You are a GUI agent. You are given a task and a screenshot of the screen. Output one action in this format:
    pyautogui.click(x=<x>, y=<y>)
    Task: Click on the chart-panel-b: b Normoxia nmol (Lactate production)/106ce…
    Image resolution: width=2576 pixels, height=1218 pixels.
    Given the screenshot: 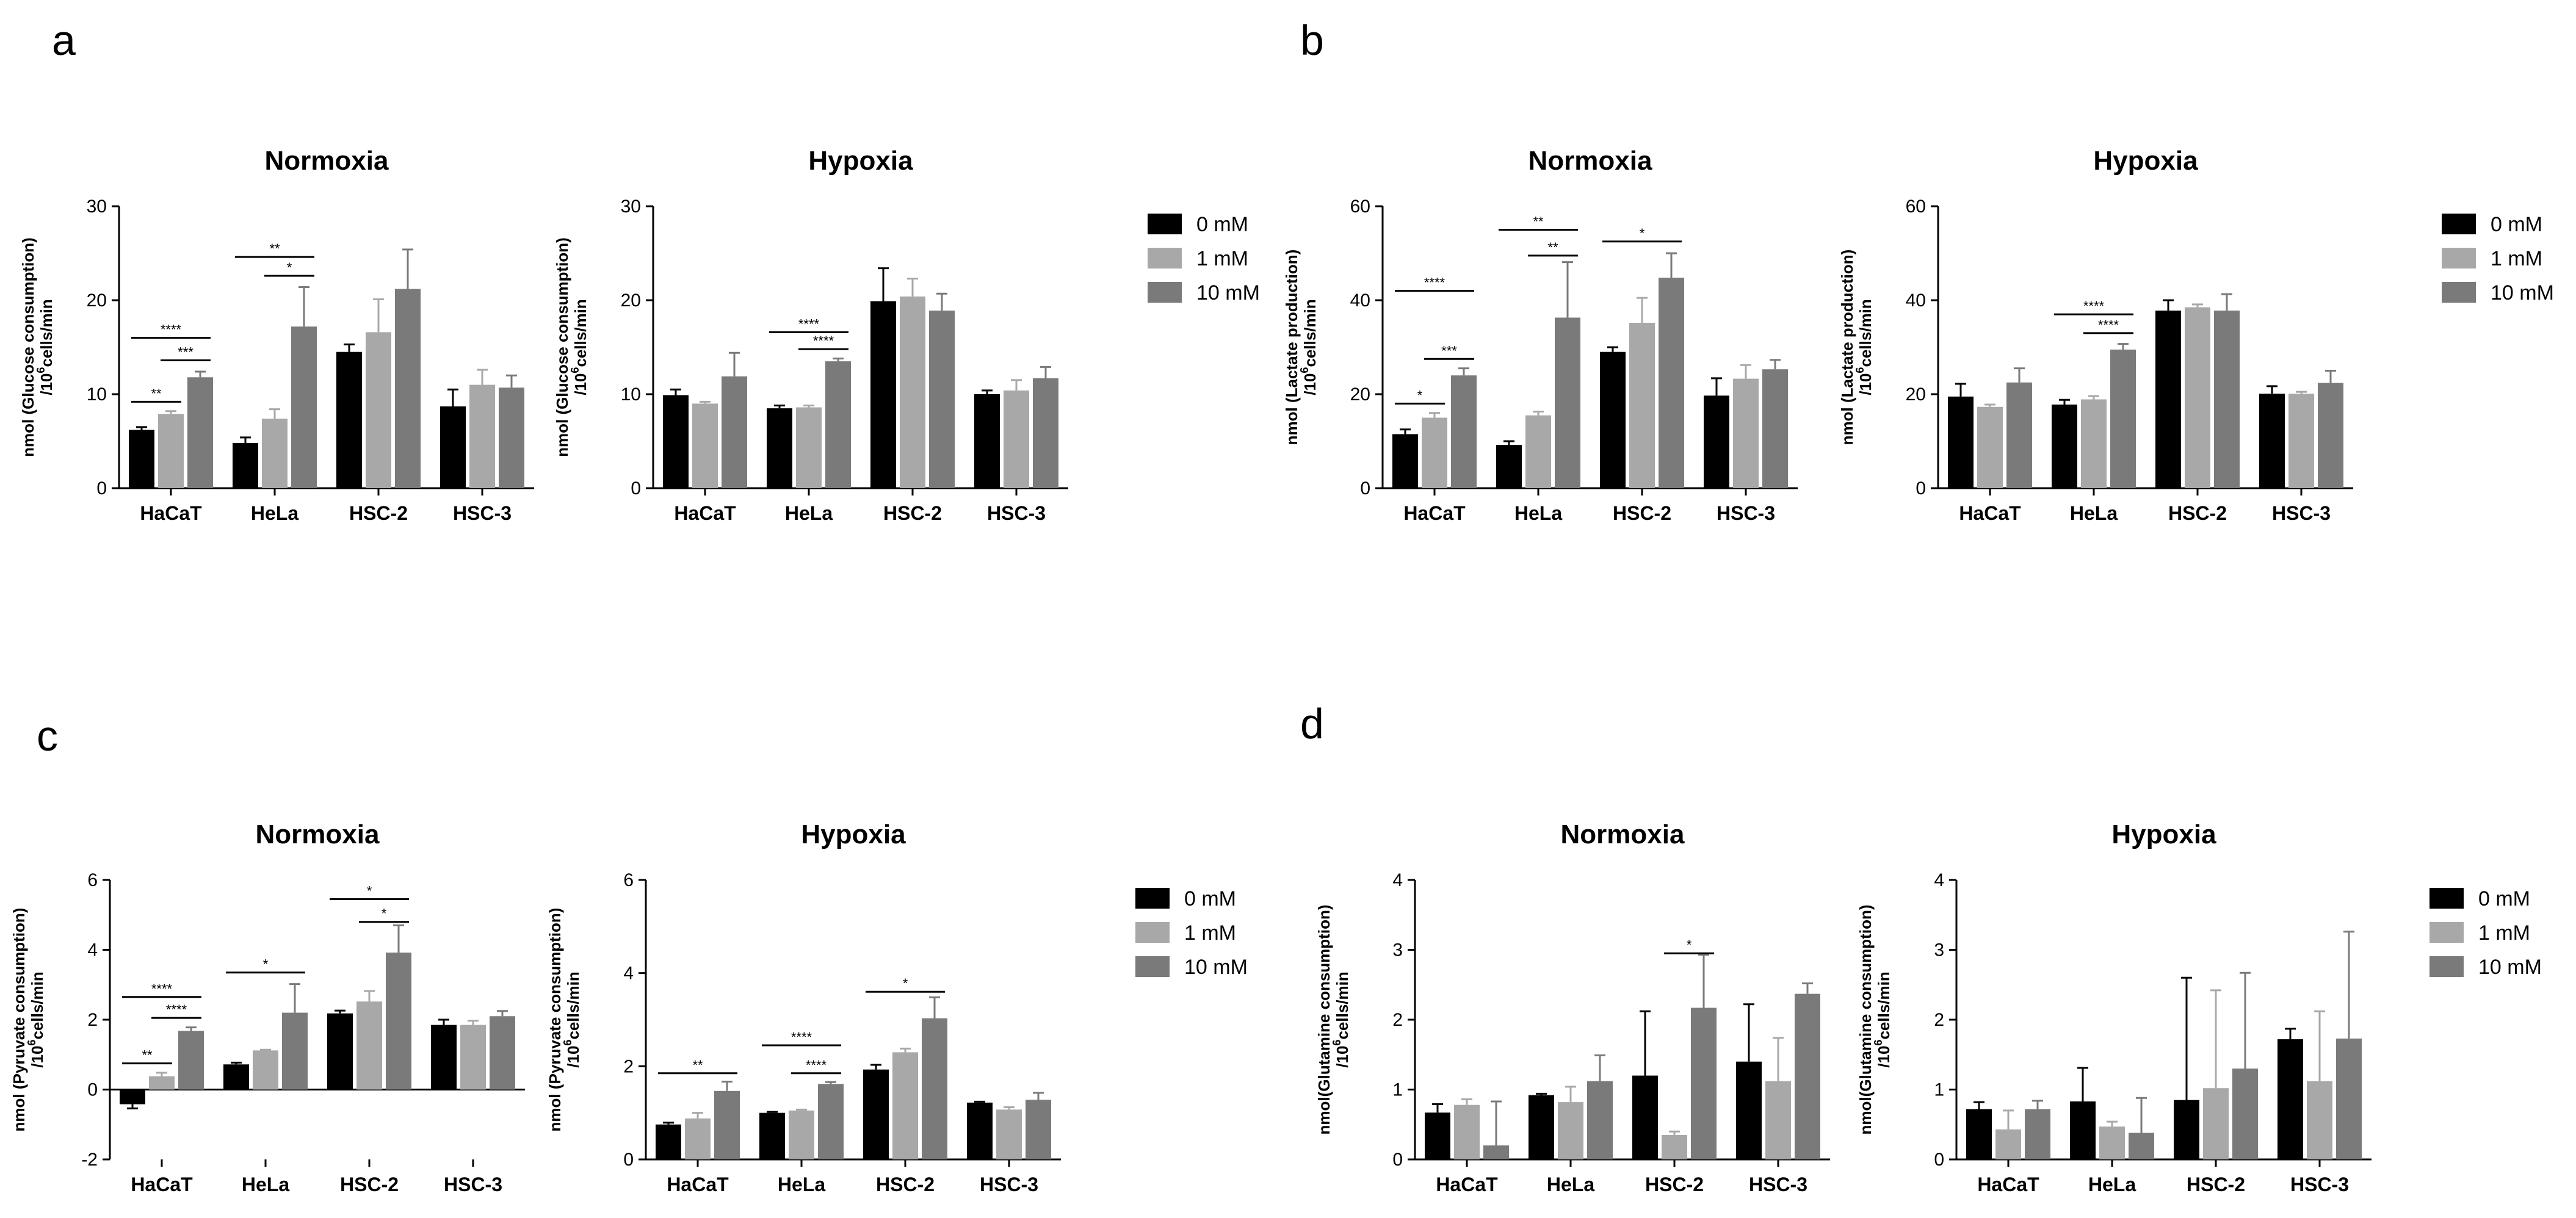 What is the action you would take?
    pyautogui.click(x=1540, y=270)
    